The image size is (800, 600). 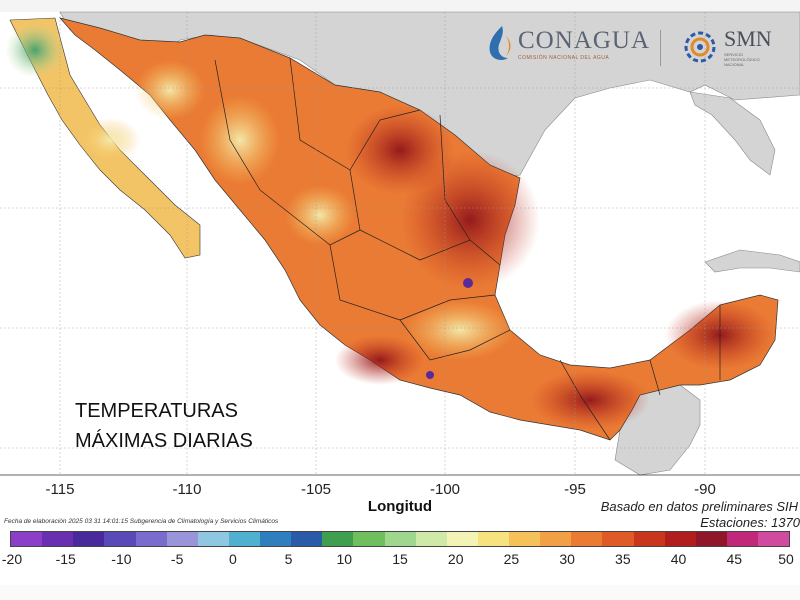 I want to click on top-strip, so click(x=400, y=6).